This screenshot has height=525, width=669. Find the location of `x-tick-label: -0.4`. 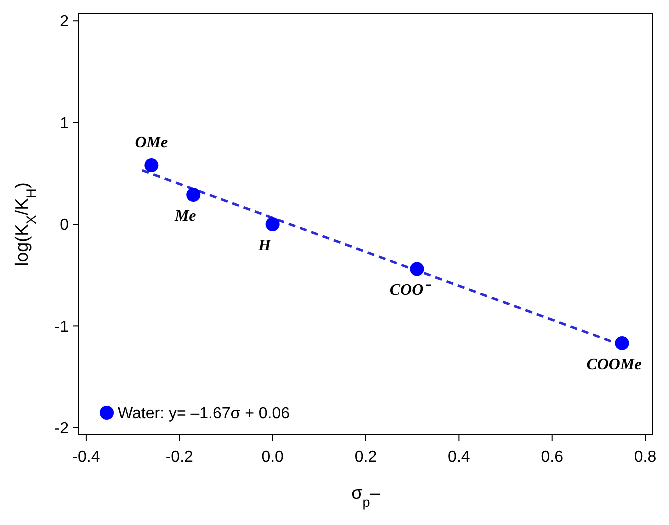

x-tick-label: -0.4 is located at coordinates (86, 457).